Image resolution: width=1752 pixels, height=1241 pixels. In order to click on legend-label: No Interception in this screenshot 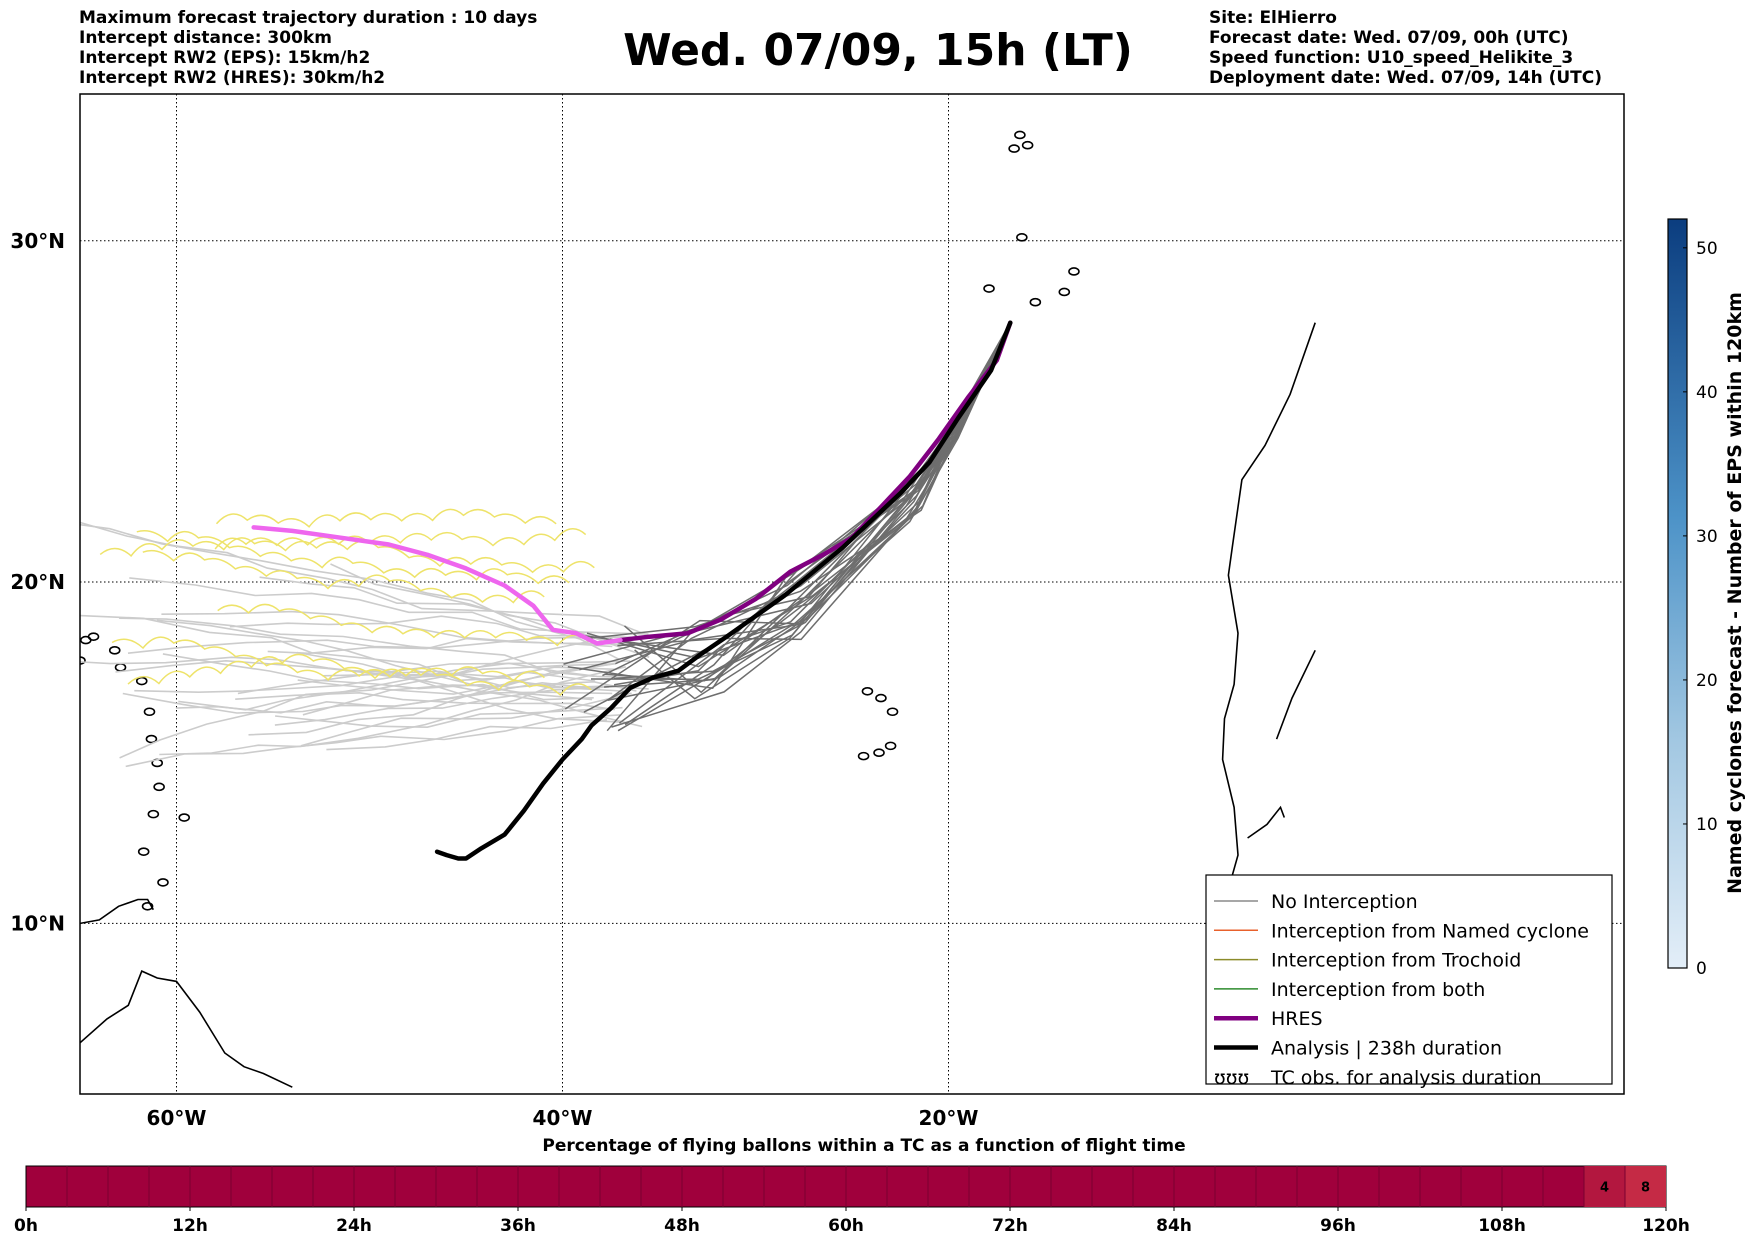, I will do `click(1344, 902)`.